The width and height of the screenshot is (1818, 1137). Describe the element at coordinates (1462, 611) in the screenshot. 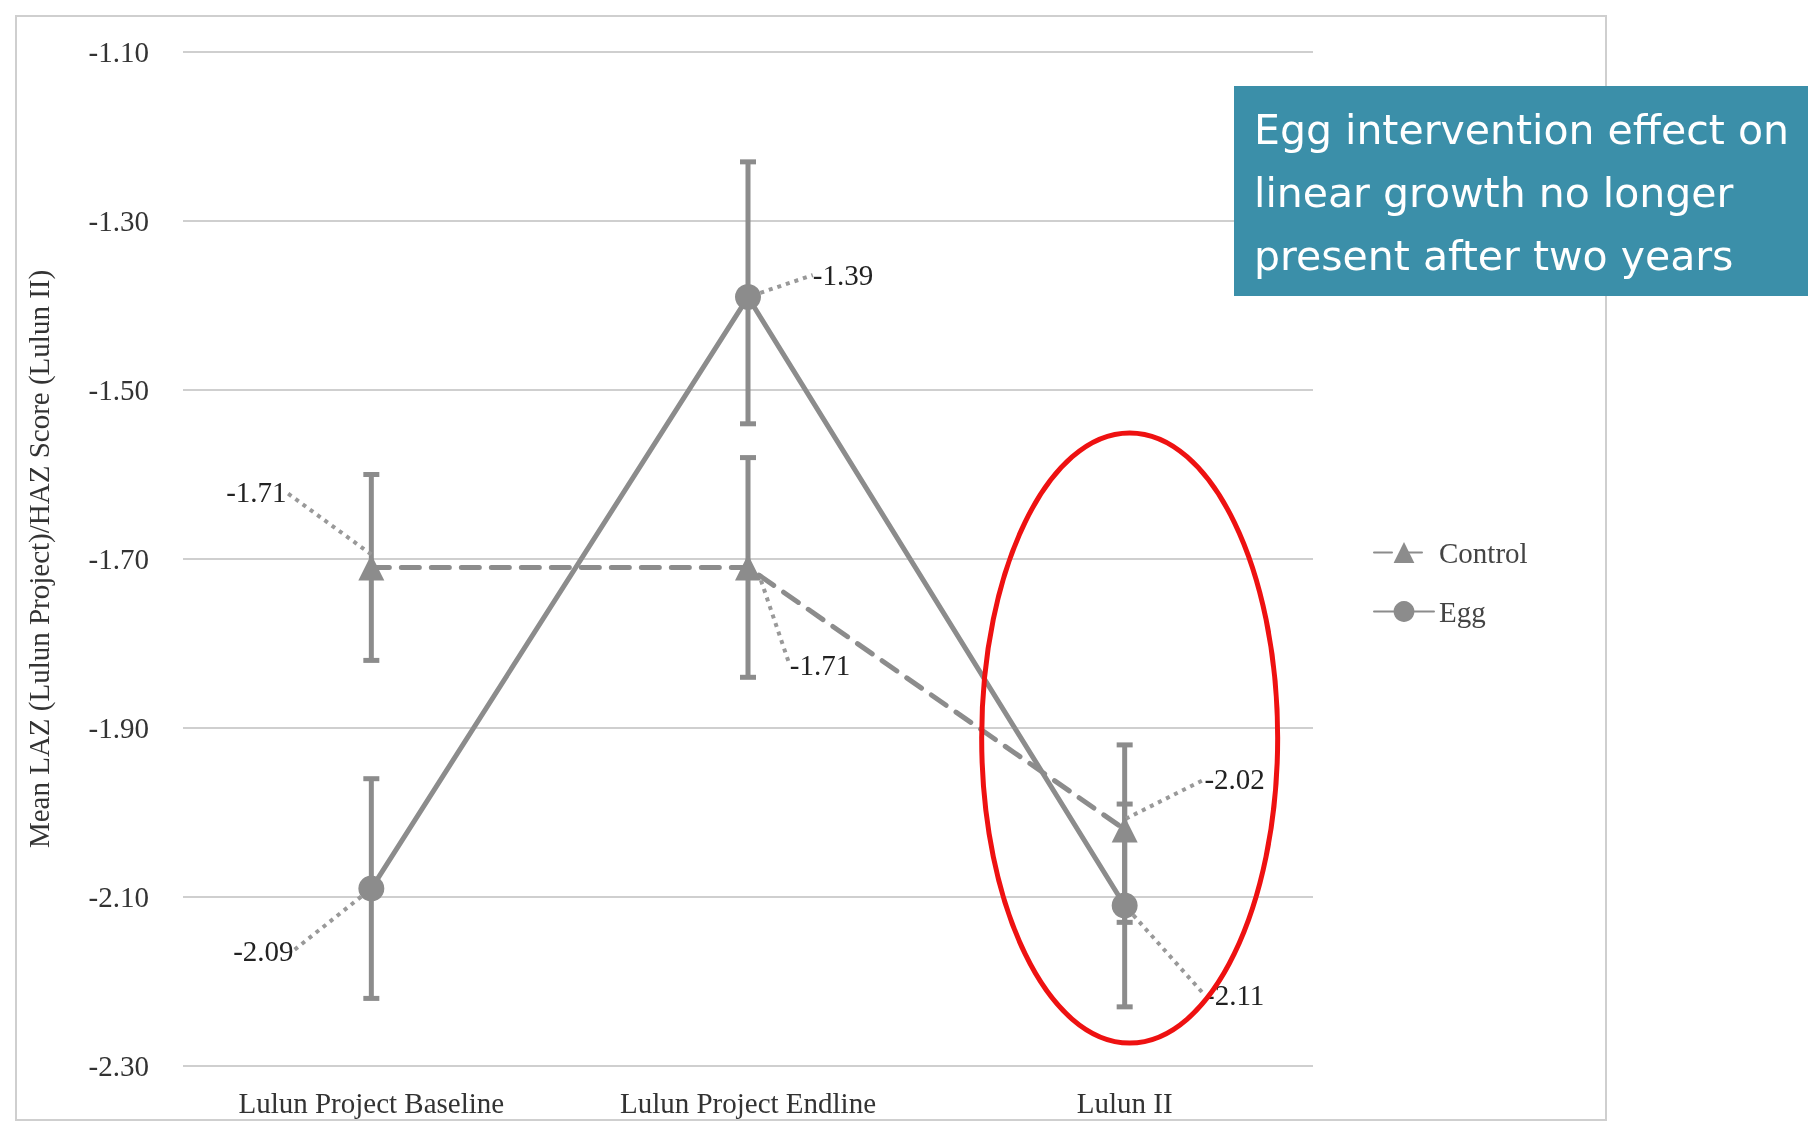

I see `legend-label: Egg` at that location.